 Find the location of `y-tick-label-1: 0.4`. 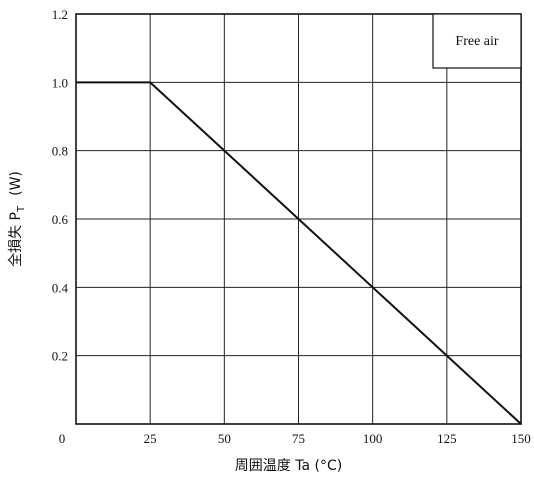

y-tick-label-1: 0.4 is located at coordinates (60, 287).